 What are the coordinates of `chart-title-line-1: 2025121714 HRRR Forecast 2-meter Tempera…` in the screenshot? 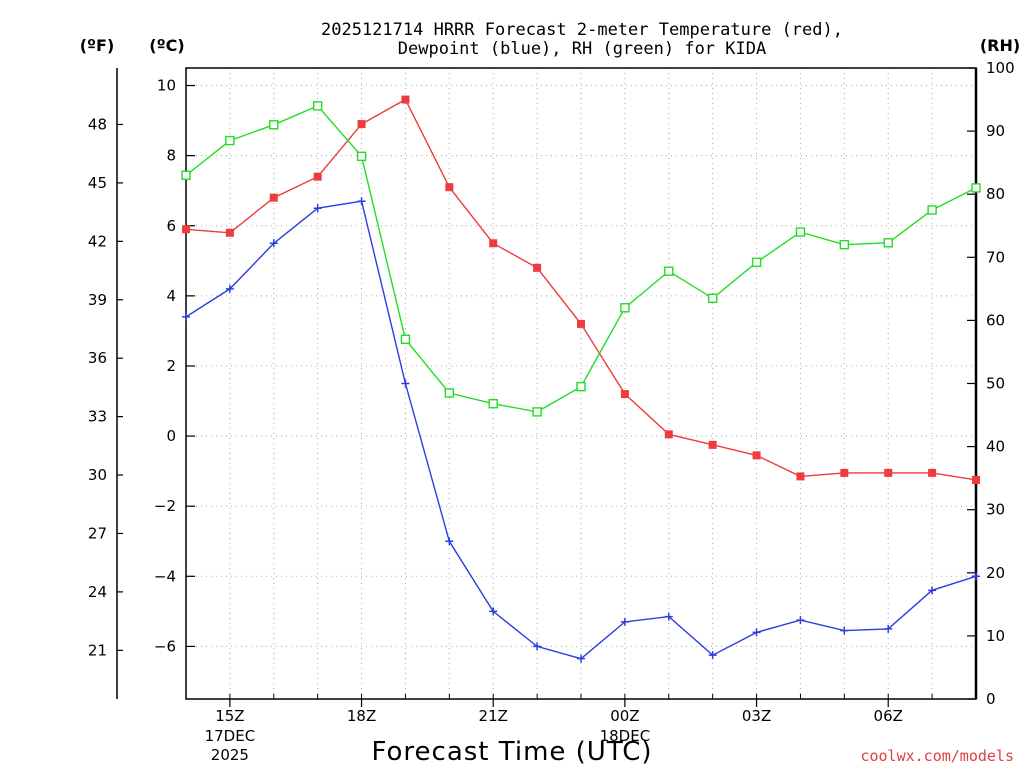 It's located at (582, 30).